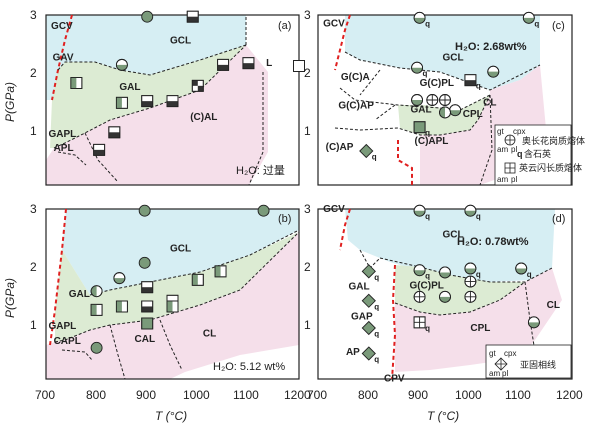 The height and width of the screenshot is (434, 594). Describe the element at coordinates (33, 15) in the screenshot. I see `y-tick-a-3: 3` at that location.